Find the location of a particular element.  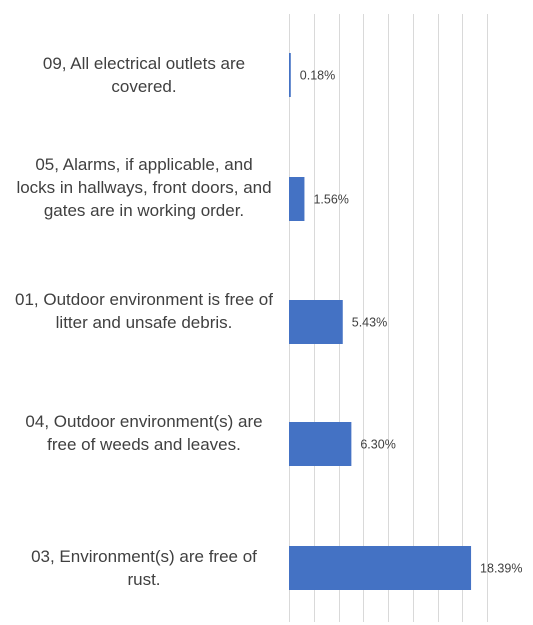

data-label: 18.39% is located at coordinates (501, 569).